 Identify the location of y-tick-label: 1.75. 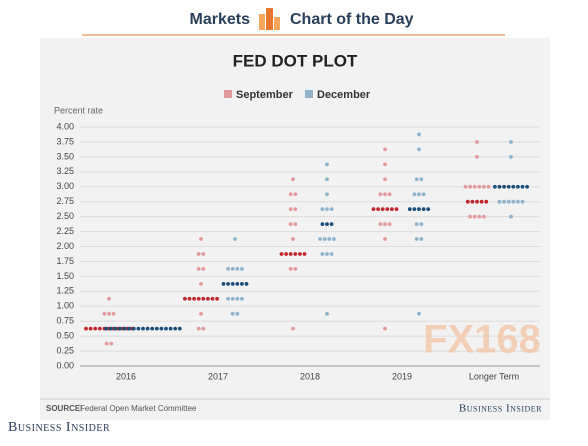
(65, 261).